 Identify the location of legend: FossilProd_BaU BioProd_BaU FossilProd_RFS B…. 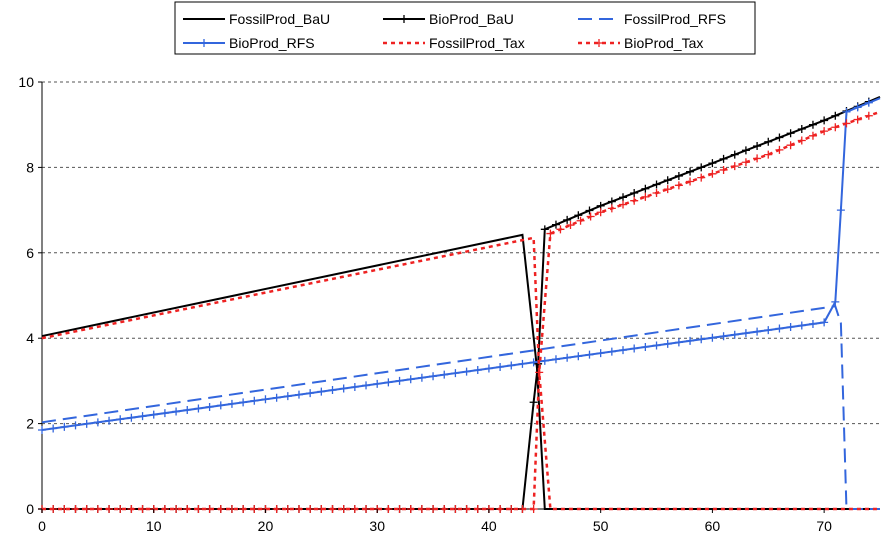
(465, 28).